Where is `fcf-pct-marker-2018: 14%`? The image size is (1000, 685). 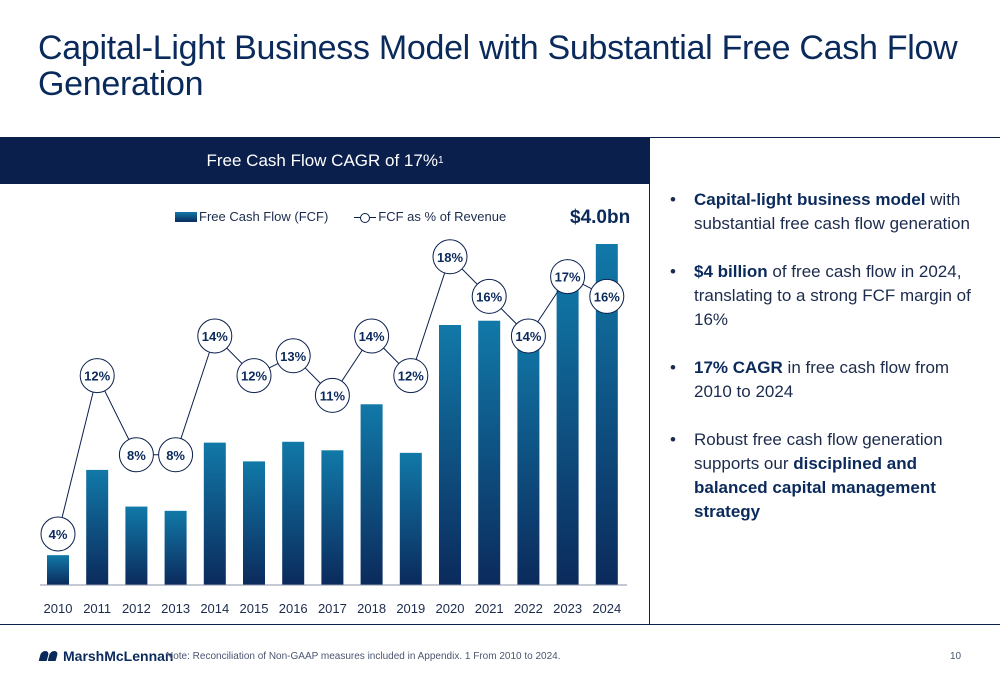
fcf-pct-marker-2018: 14% is located at coordinates (372, 336).